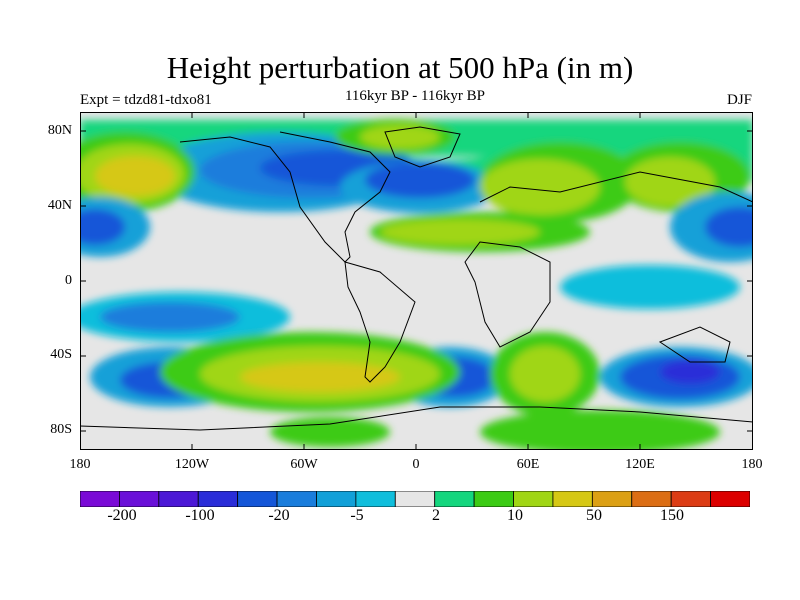  I want to click on colorbar-label: 10, so click(515, 515).